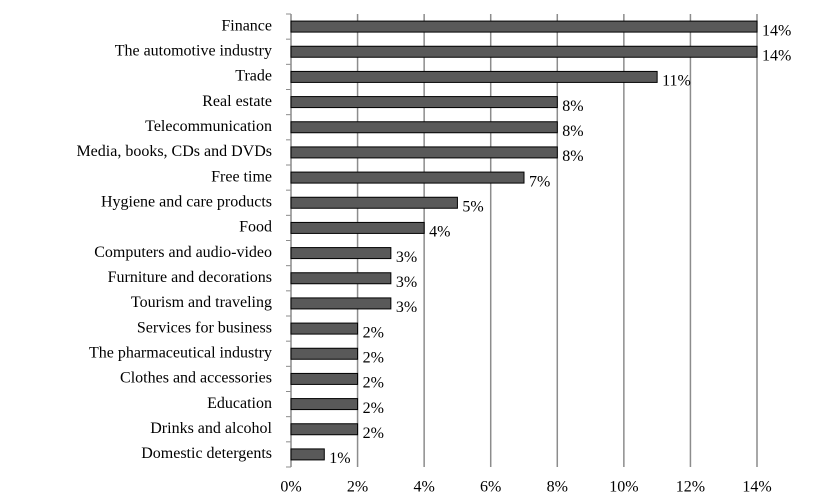  I want to click on y-tick-label: Domestic detergents, so click(206, 453).